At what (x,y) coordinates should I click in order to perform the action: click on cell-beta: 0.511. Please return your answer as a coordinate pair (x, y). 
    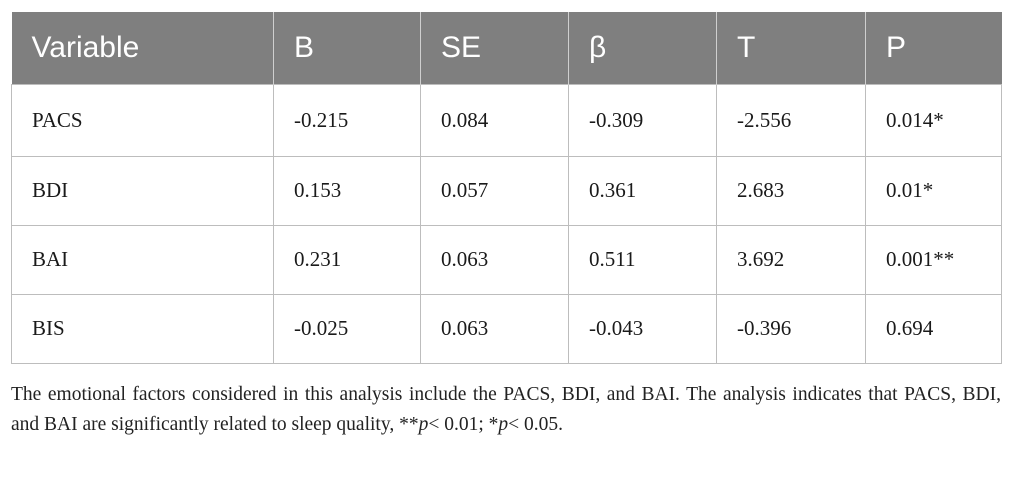
    Looking at the image, I should click on (642, 259).